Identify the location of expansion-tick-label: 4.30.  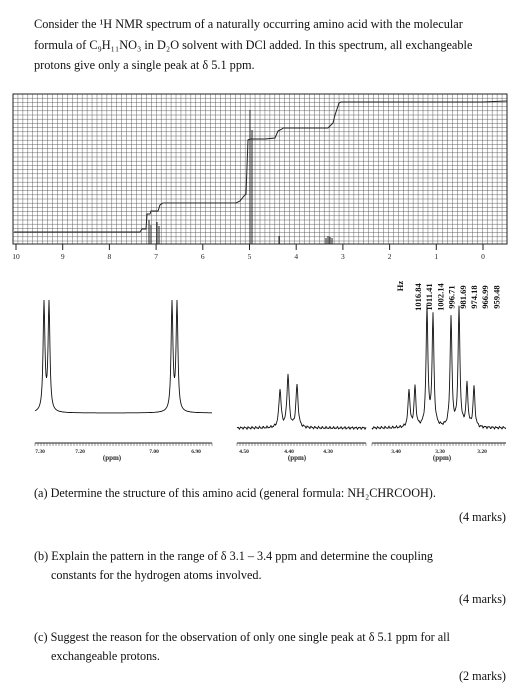
(328, 452).